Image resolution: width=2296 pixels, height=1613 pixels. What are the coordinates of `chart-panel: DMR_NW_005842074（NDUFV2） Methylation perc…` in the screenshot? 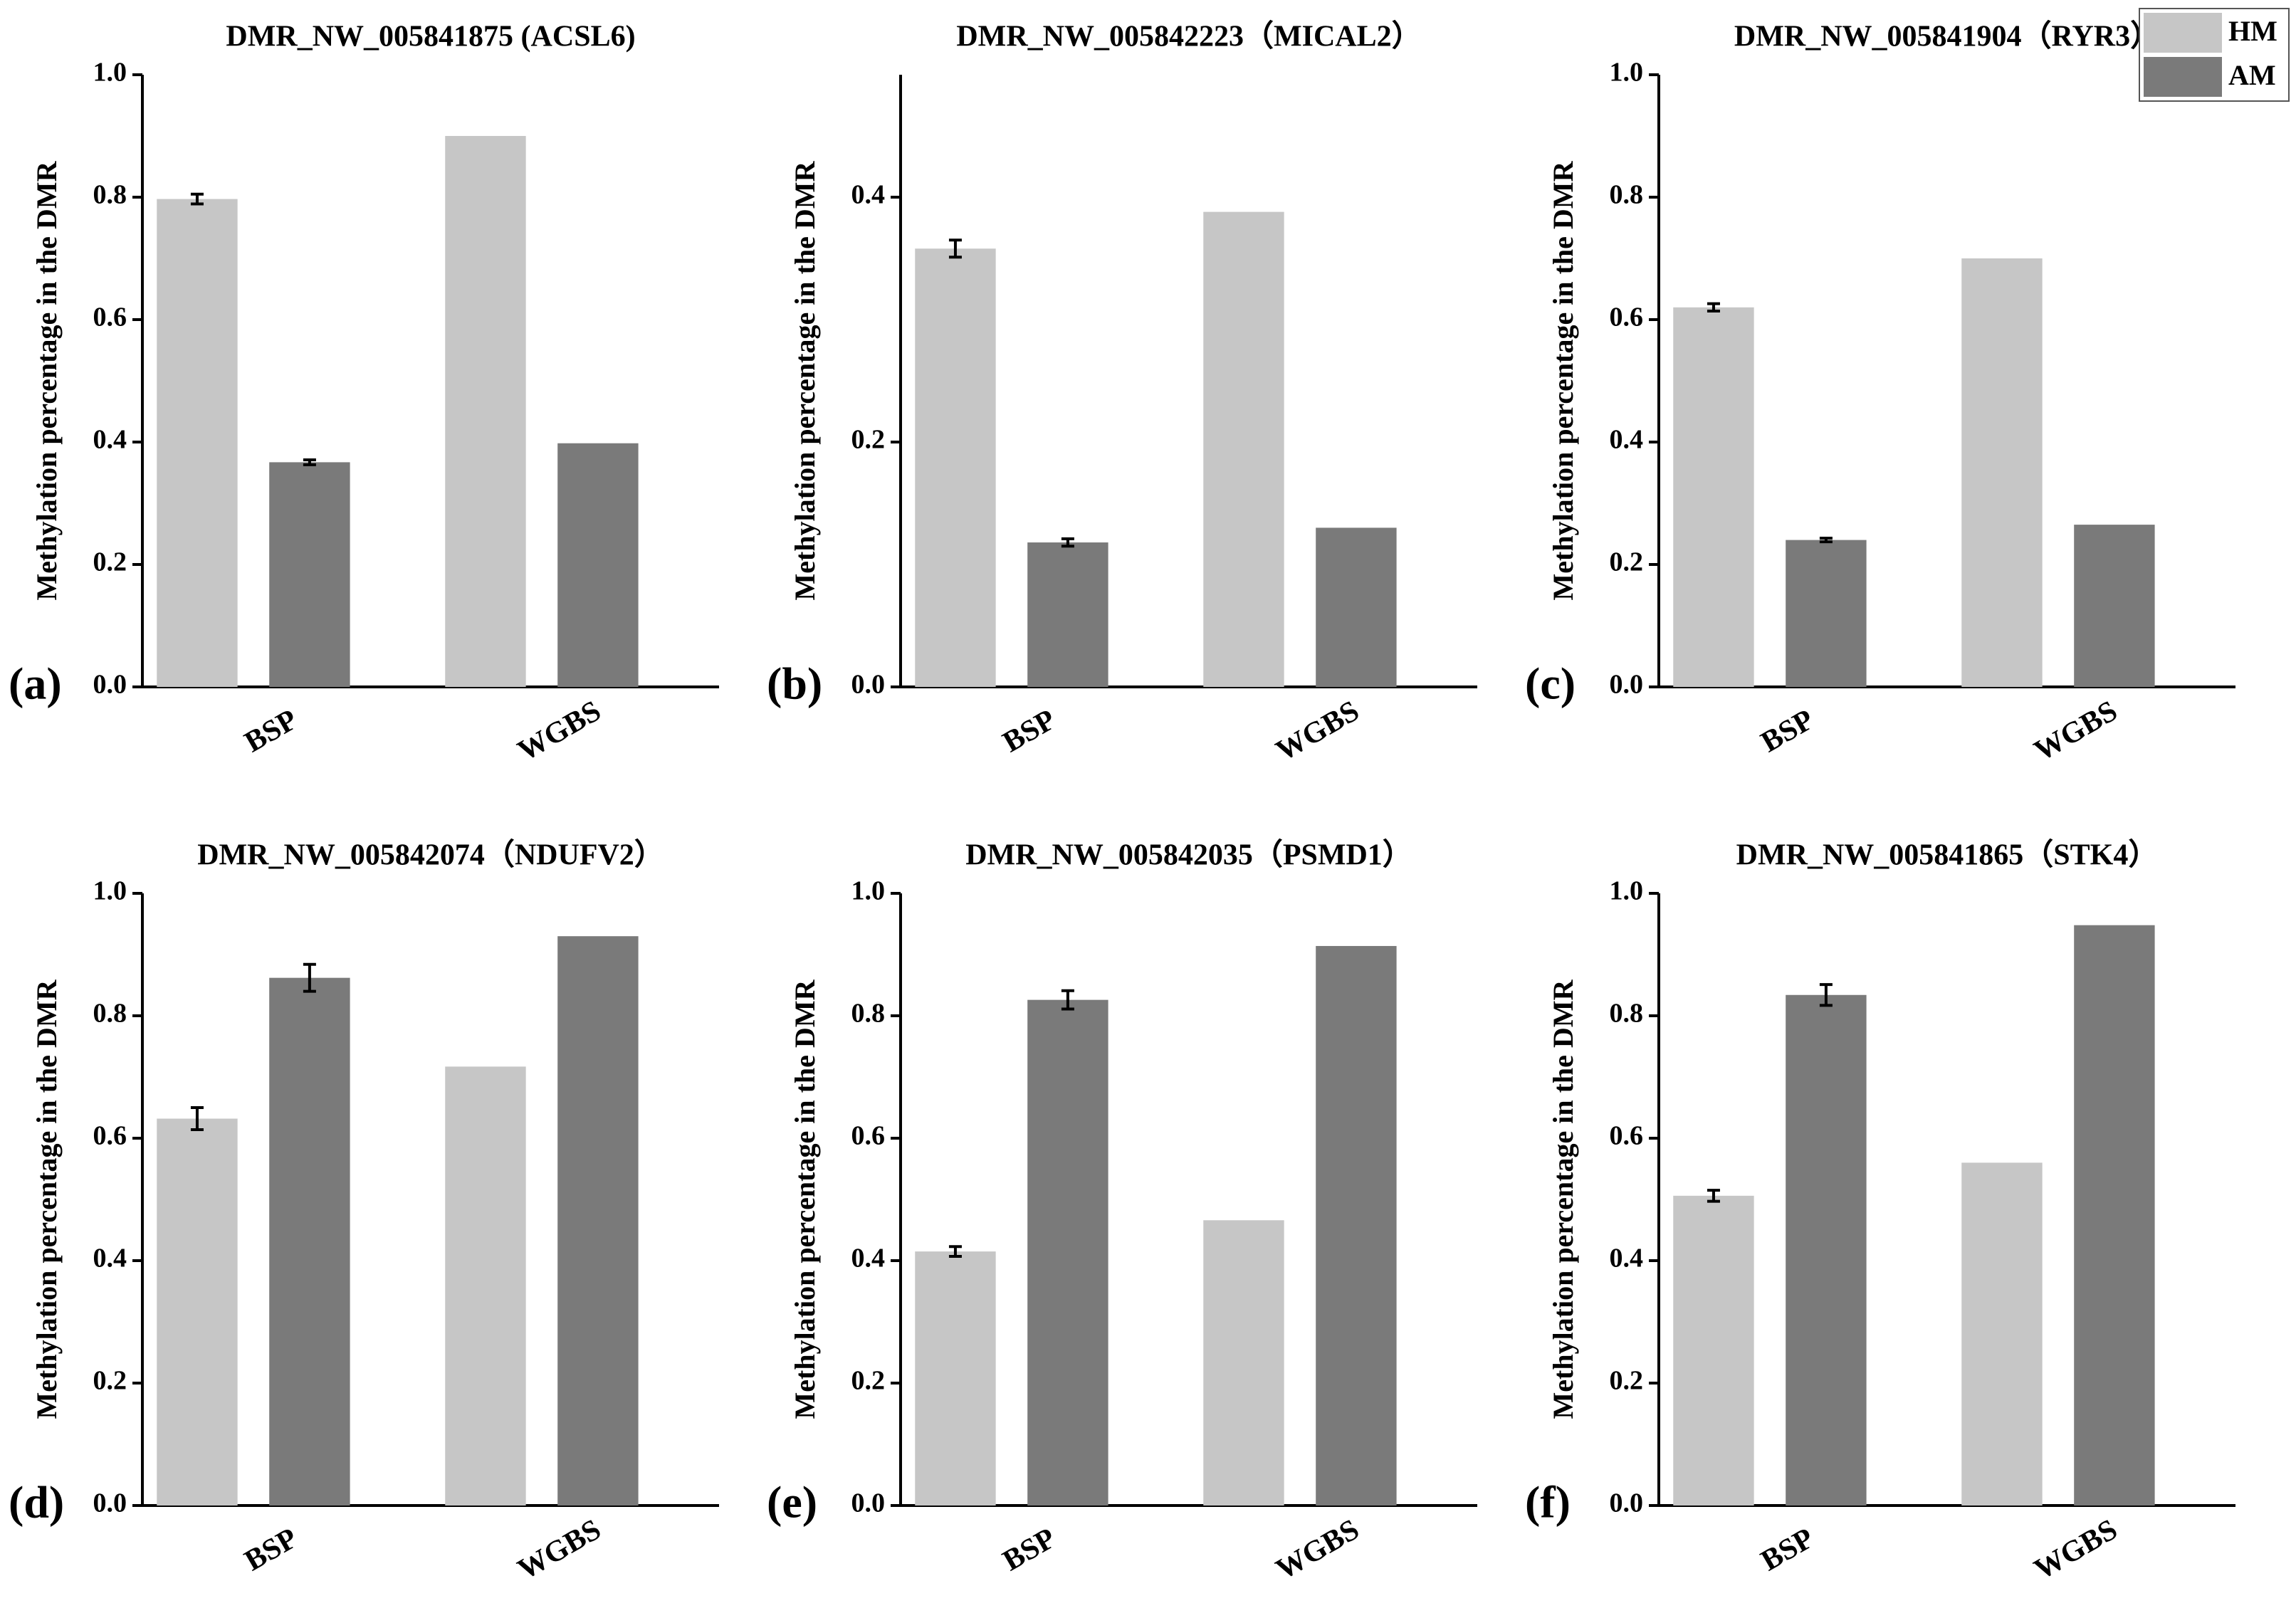 It's located at (364, 1213).